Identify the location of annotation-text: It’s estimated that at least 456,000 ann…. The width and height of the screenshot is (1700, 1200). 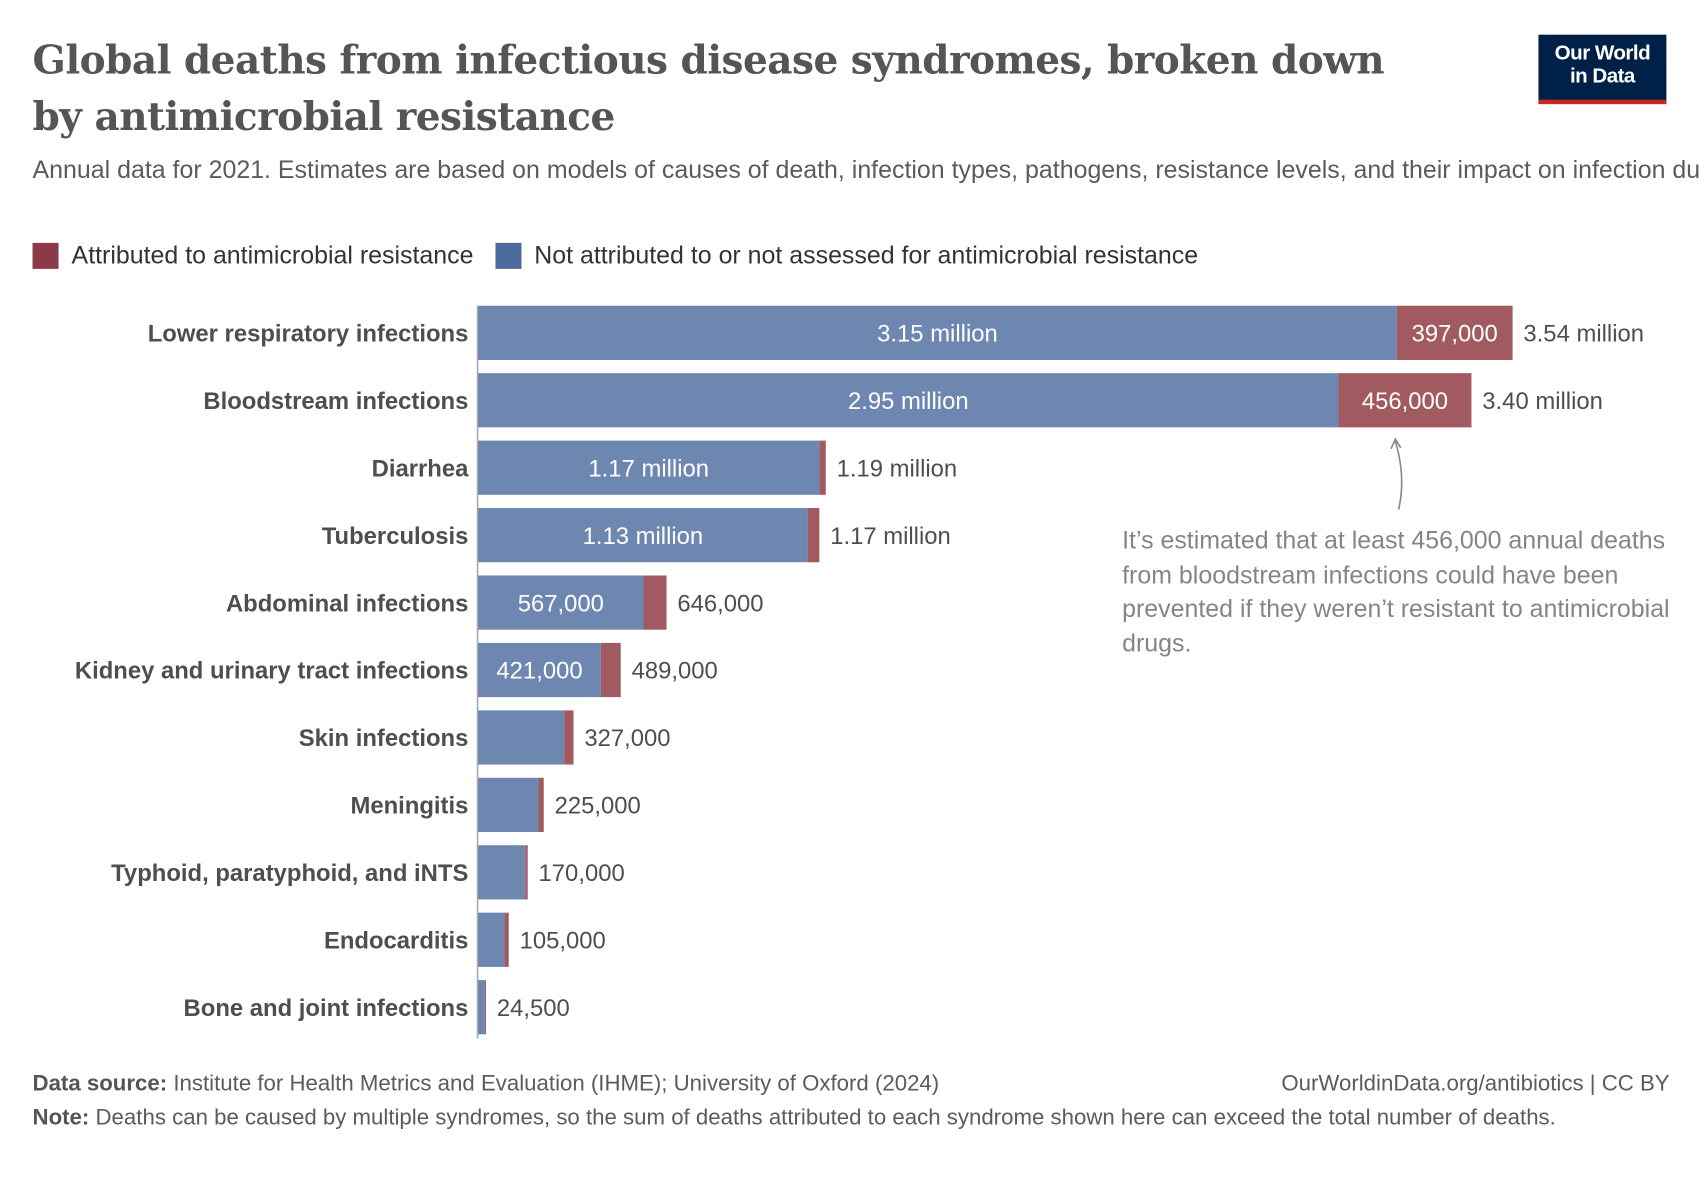
(1396, 591).